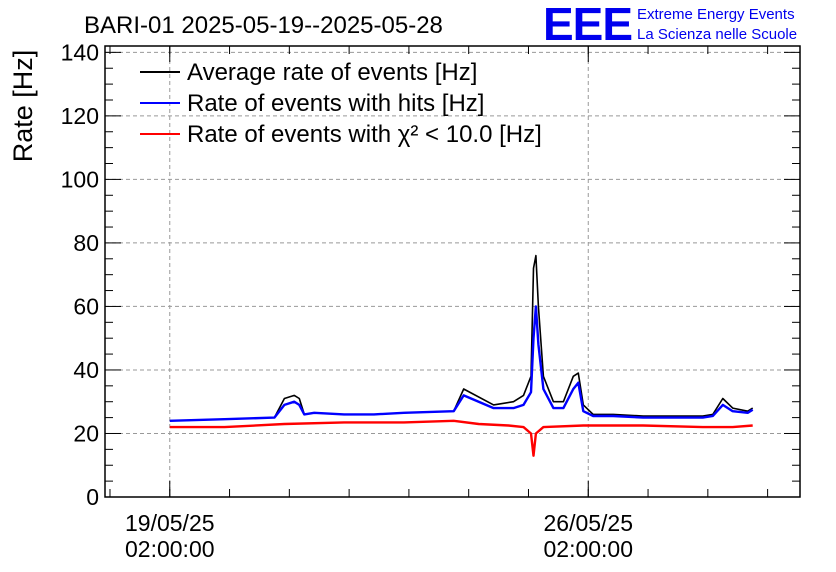 The image size is (836, 572). What do you see at coordinates (80, 179) in the screenshot?
I see `y-tick-label: 100` at bounding box center [80, 179].